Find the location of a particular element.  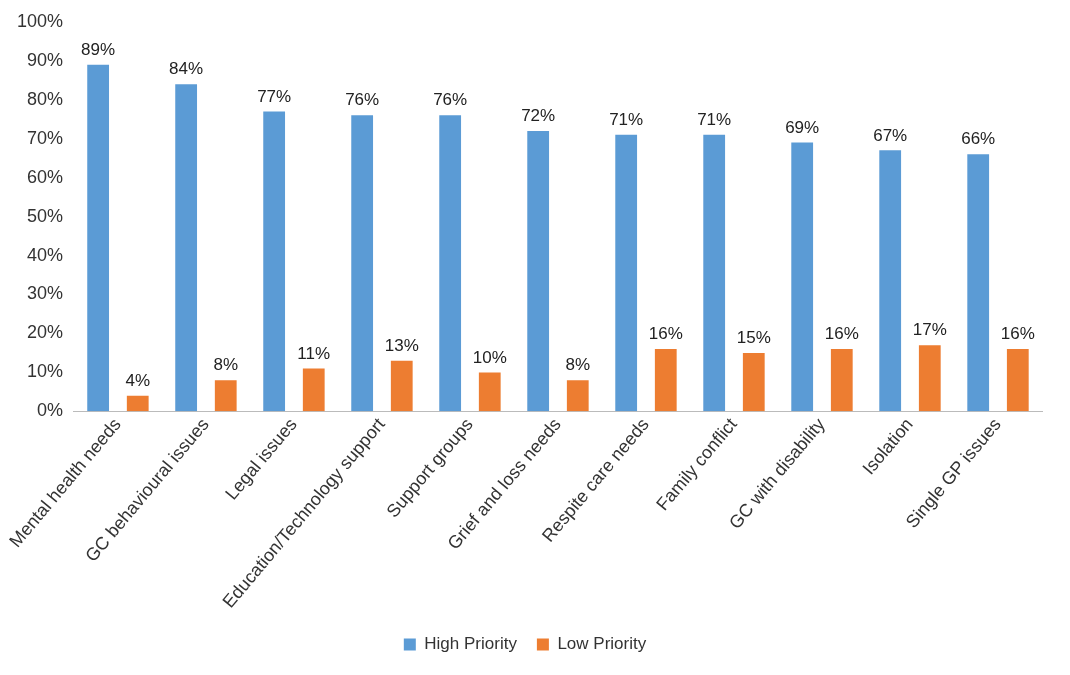

data-label: 66% is located at coordinates (978, 139).